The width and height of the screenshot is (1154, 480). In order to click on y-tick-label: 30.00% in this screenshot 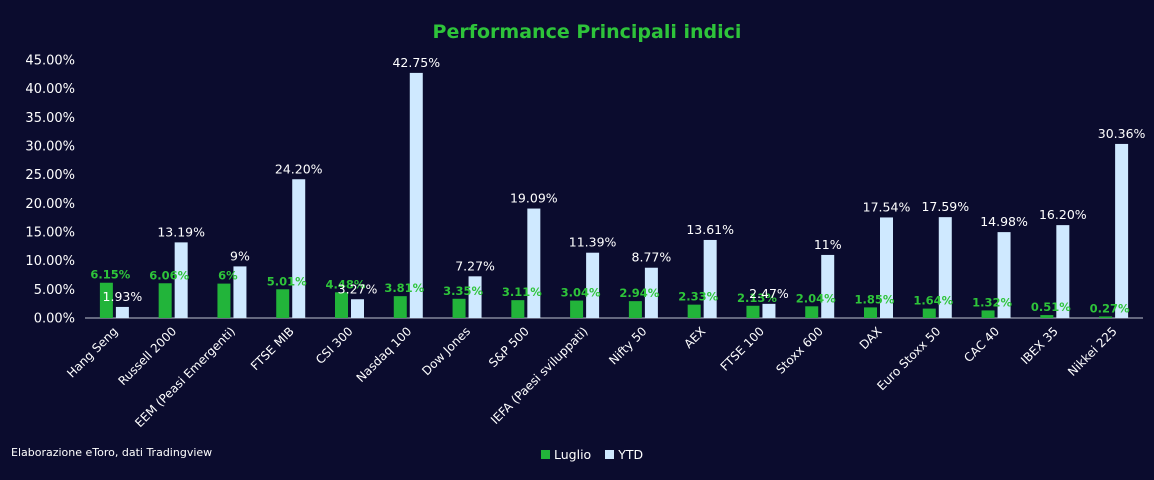, I will do `click(50, 147)`.